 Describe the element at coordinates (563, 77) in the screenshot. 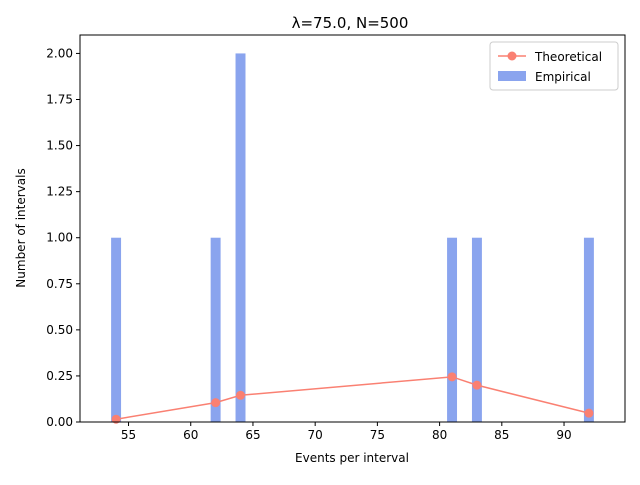

I see `legend-empirical-label: Empirical` at that location.